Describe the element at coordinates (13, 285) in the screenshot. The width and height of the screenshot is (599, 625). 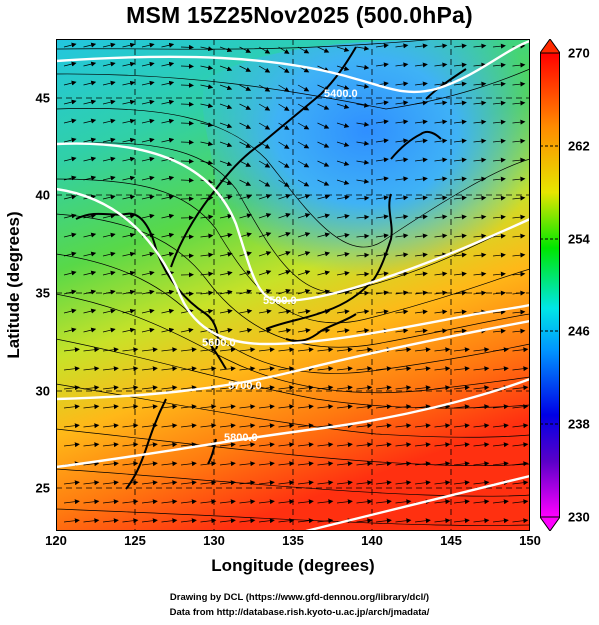
I see `y-axis-label: Latitude (degrees)` at that location.